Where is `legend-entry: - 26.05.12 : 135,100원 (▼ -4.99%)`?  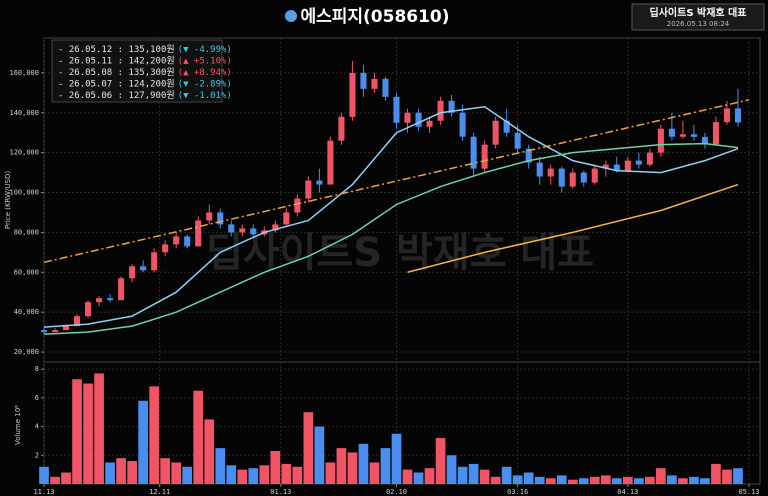 legend-entry: - 26.05.12 : 135,100원 (▼ -4.99%) is located at coordinates (145, 49).